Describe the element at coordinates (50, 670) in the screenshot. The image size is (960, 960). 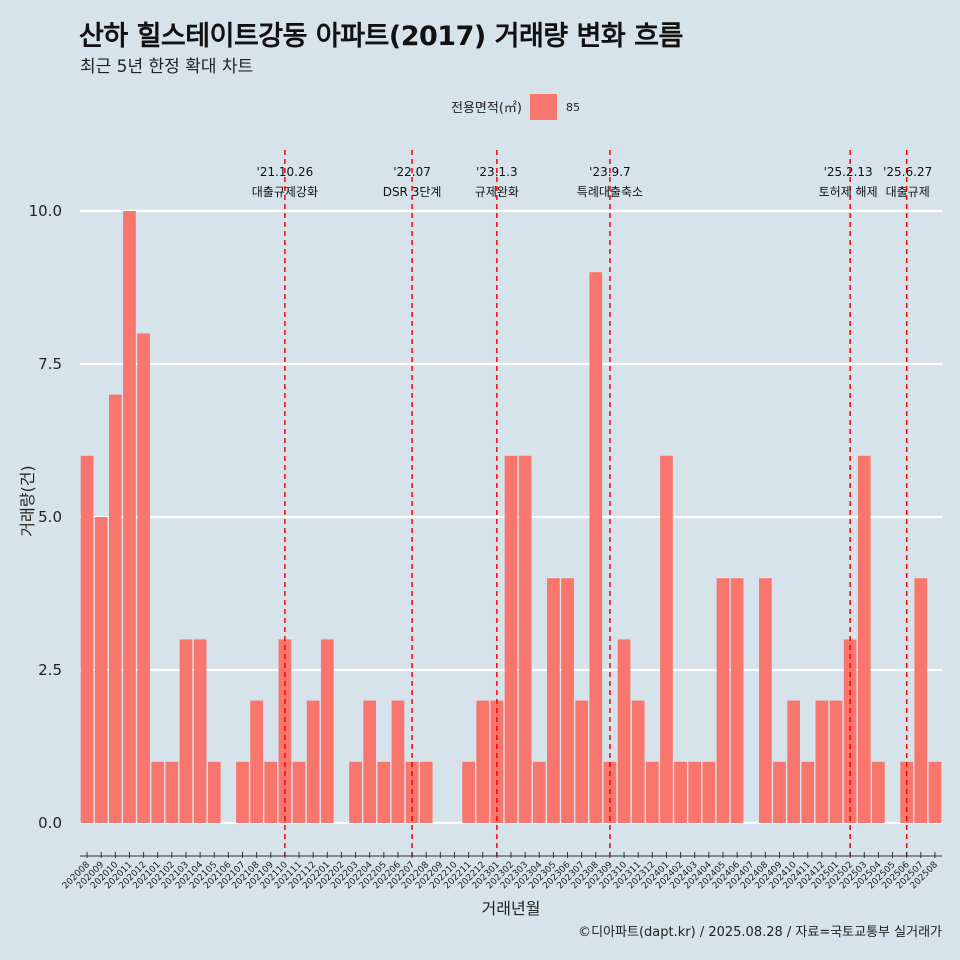
I see `y-tick-label: 2.5` at that location.